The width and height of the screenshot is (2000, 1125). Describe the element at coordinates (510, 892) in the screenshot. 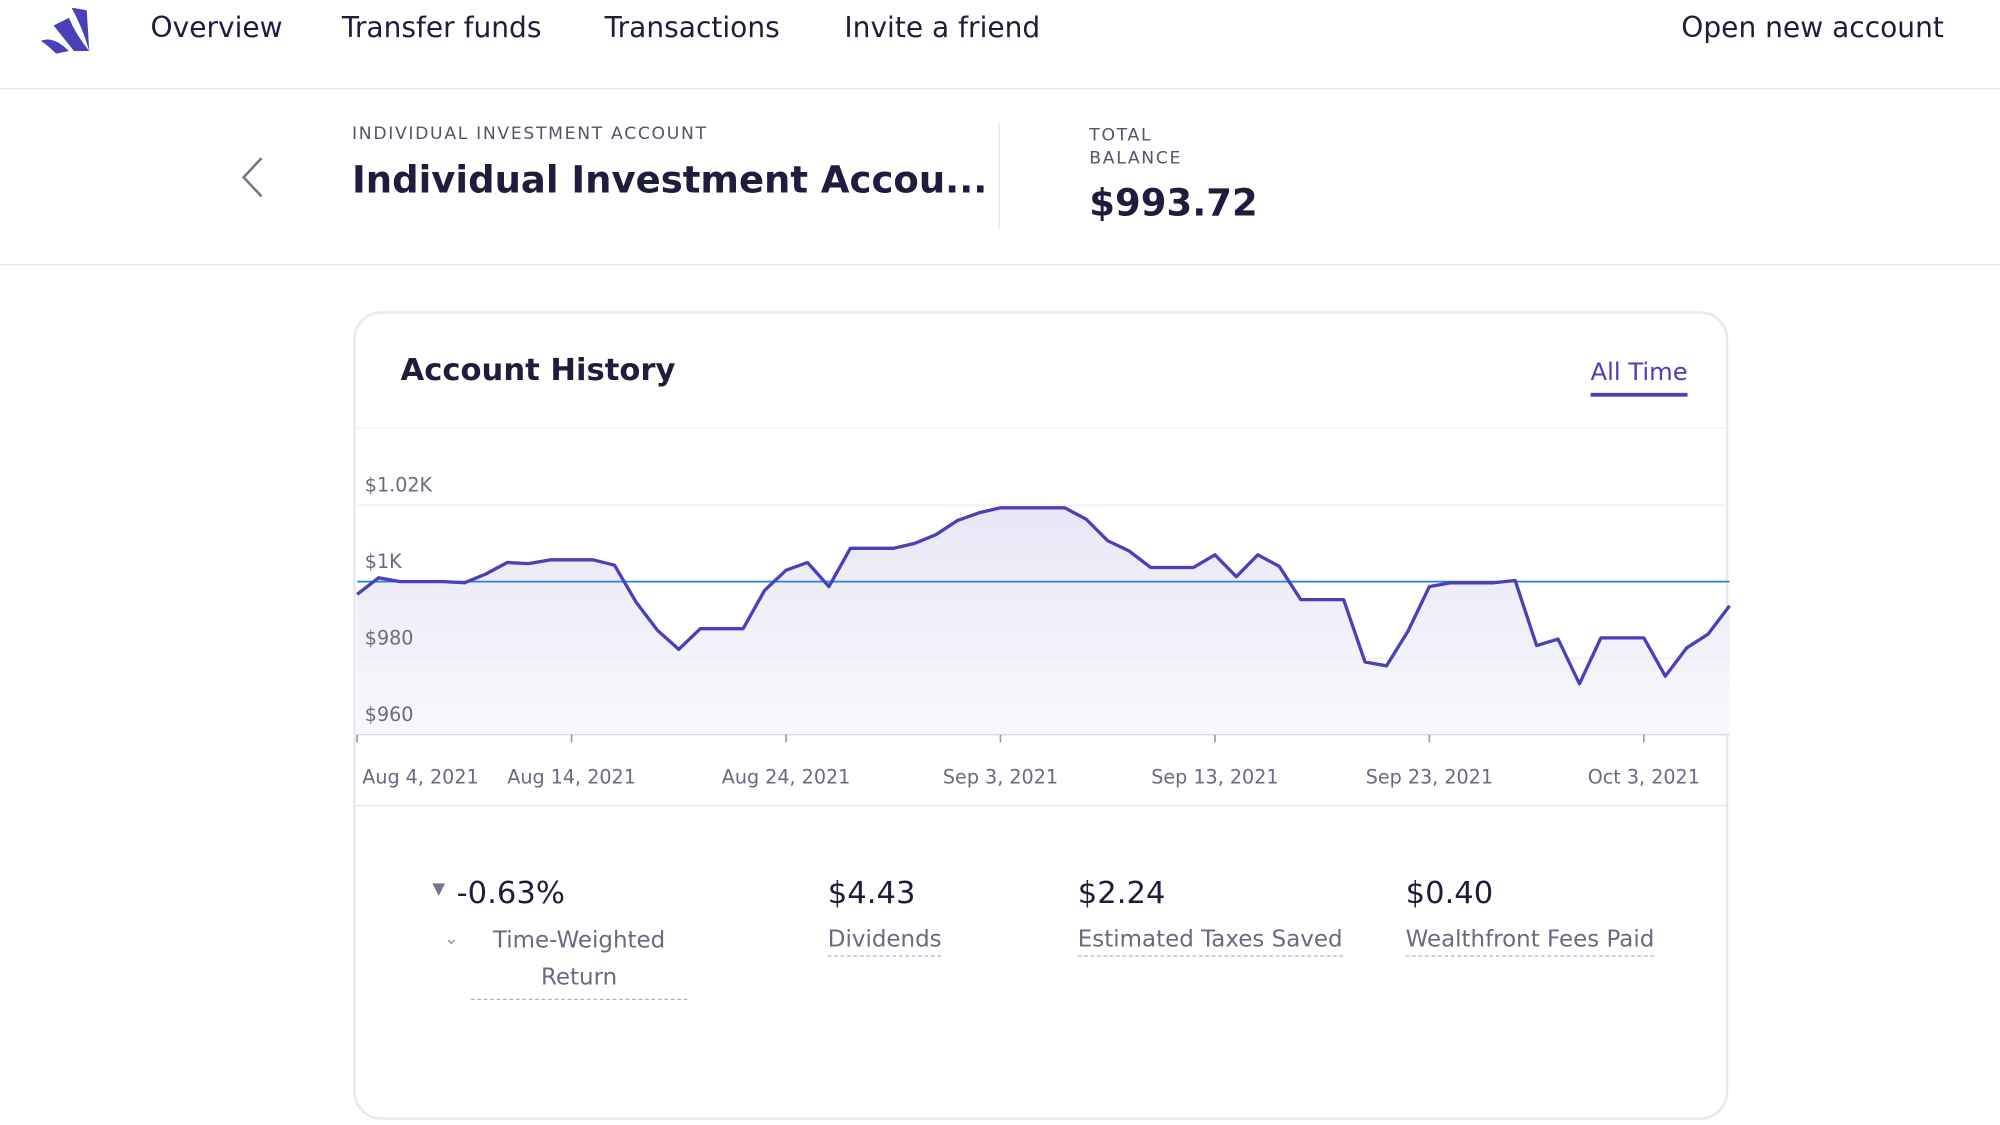

I see `stat-value: -0.63%` at that location.